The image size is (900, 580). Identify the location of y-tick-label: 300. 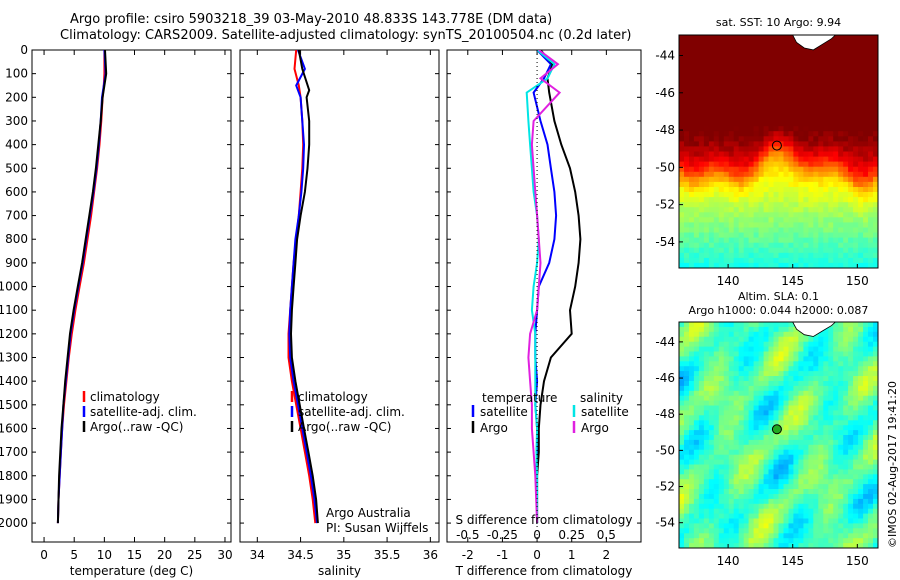
(16, 121).